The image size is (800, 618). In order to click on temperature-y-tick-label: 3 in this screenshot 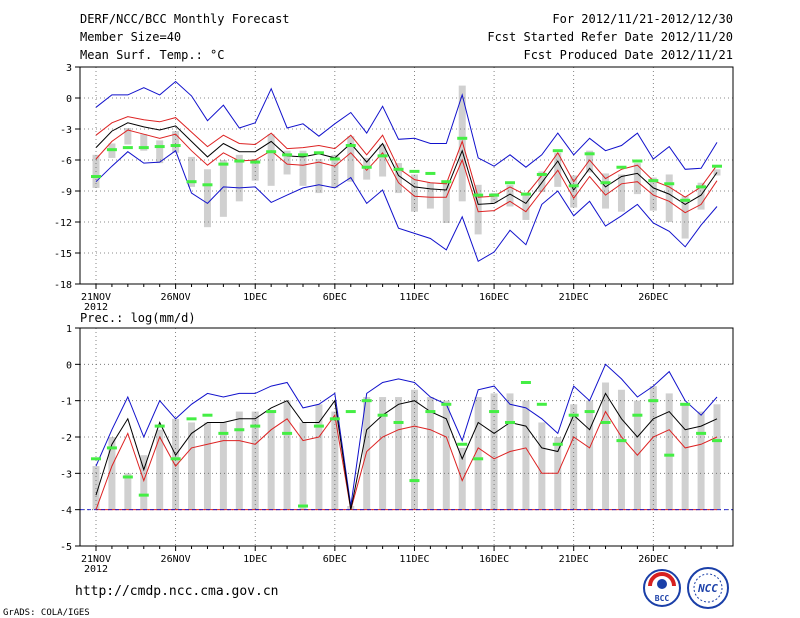, I will do `click(69, 68)`.